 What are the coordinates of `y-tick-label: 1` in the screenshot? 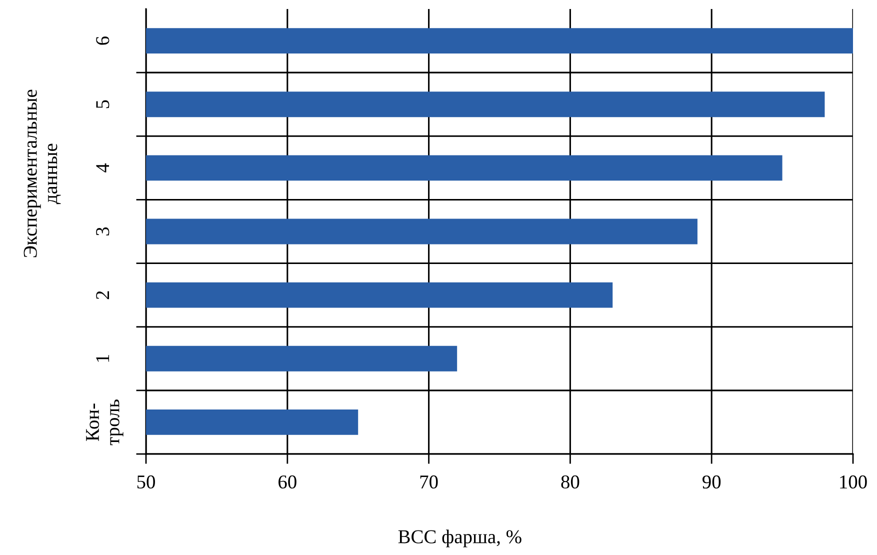 It's located at (103, 358).